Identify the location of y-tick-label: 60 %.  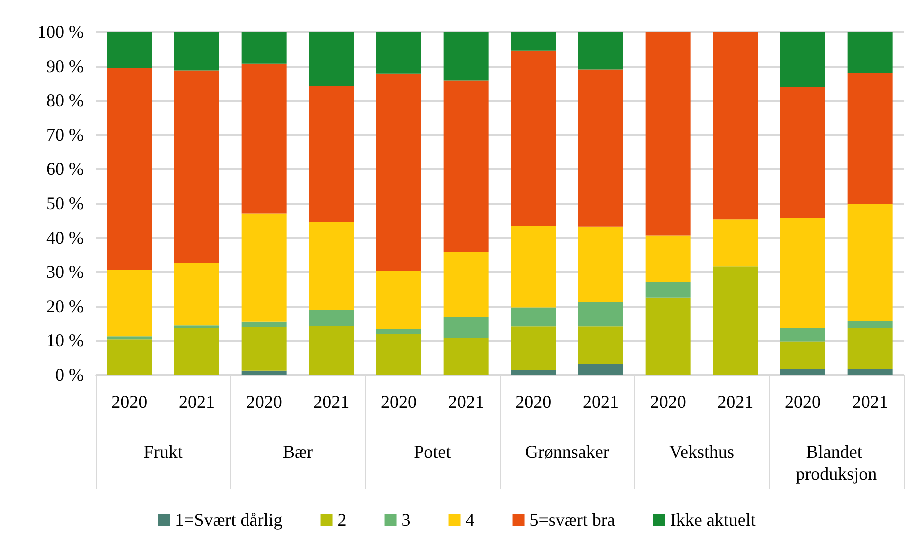
(65, 169).